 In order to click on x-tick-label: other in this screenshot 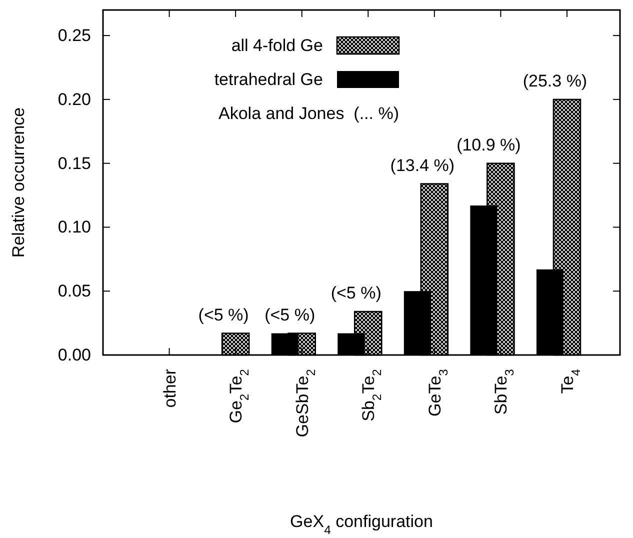, I will do `click(170, 388)`.